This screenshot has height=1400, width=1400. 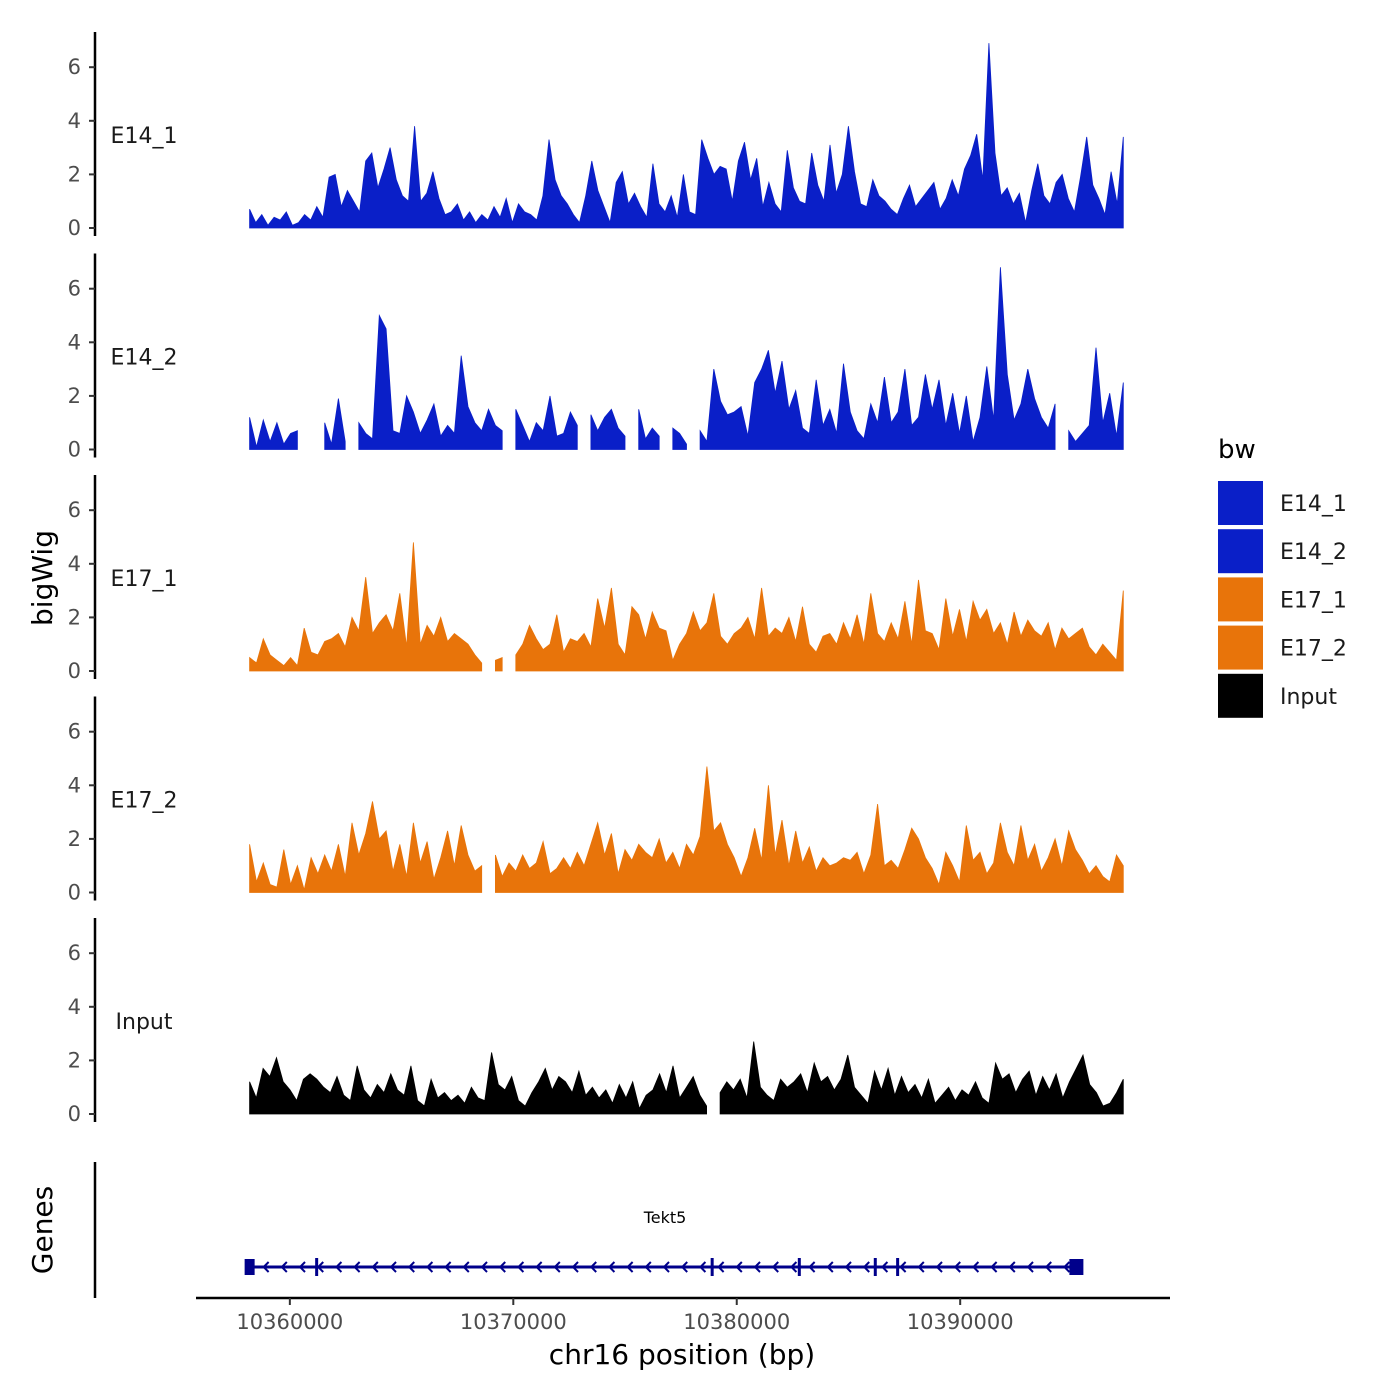 I want to click on legend-label: E17_1, so click(x=1313, y=600).